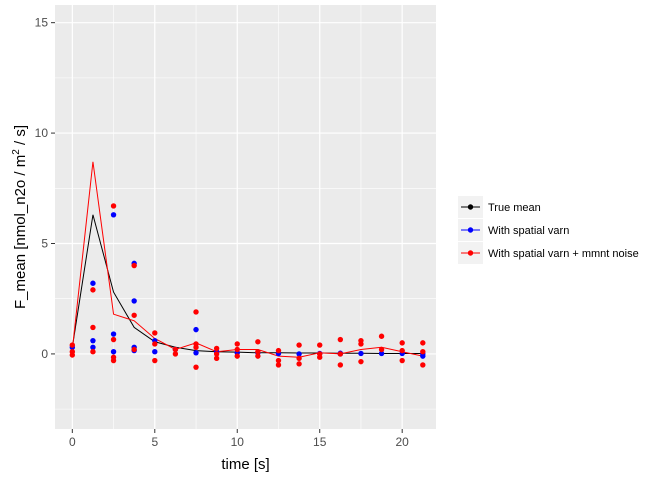  Describe the element at coordinates (403, 442) in the screenshot. I see `x-tick-label-4: 20` at that location.